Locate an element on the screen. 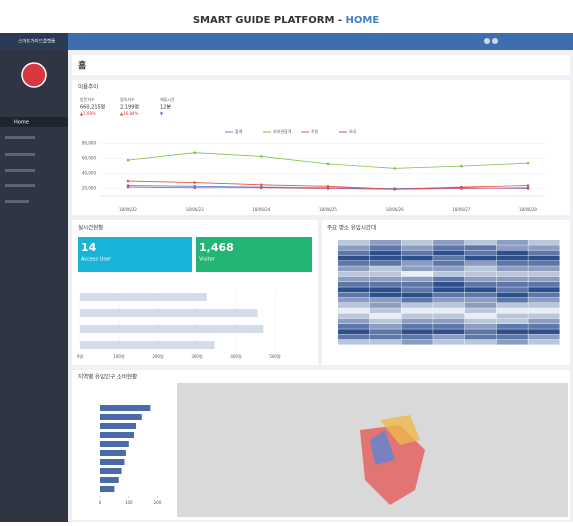 The height and width of the screenshot is (526, 573). panel-title: 이용추이 is located at coordinates (88, 87).